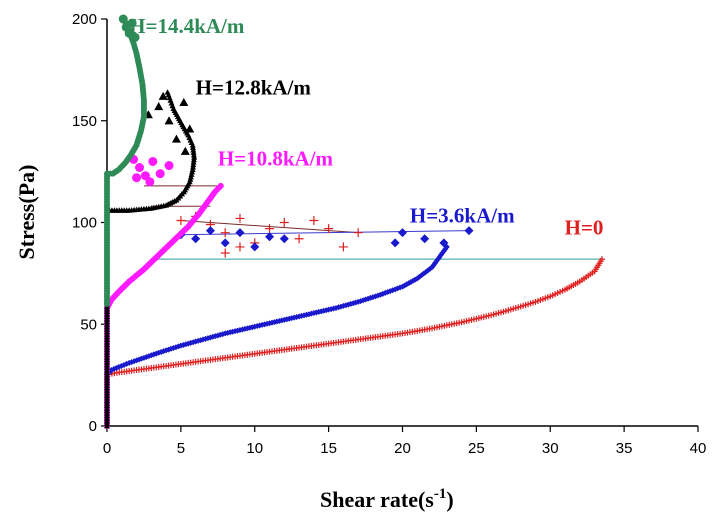  I want to click on x-tick-label: 35, so click(624, 448).